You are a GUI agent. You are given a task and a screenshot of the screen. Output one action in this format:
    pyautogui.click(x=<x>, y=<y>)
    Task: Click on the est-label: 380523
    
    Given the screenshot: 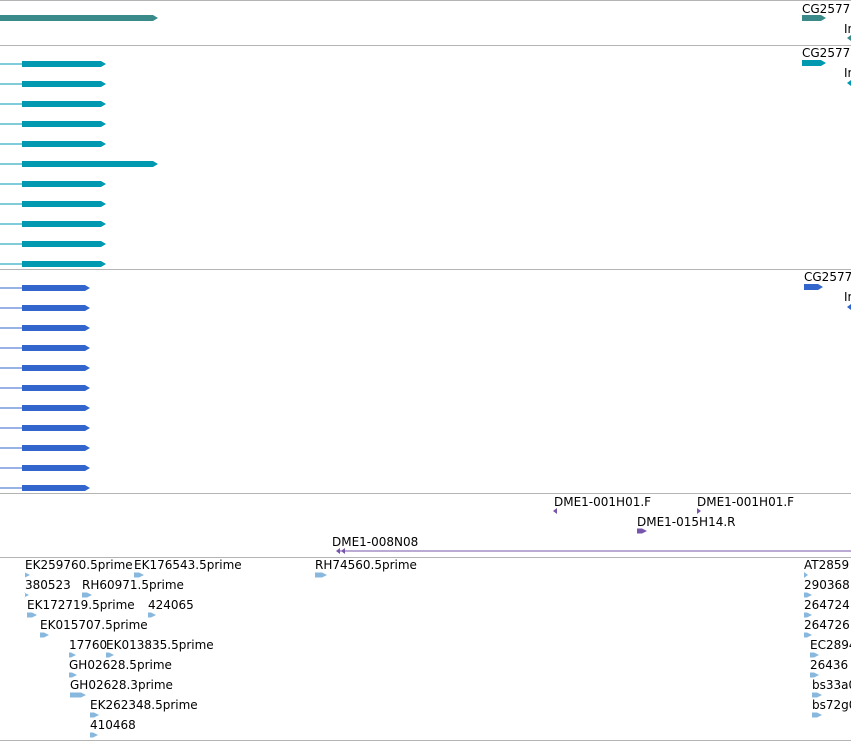 What is the action you would take?
    pyautogui.click(x=48, y=585)
    